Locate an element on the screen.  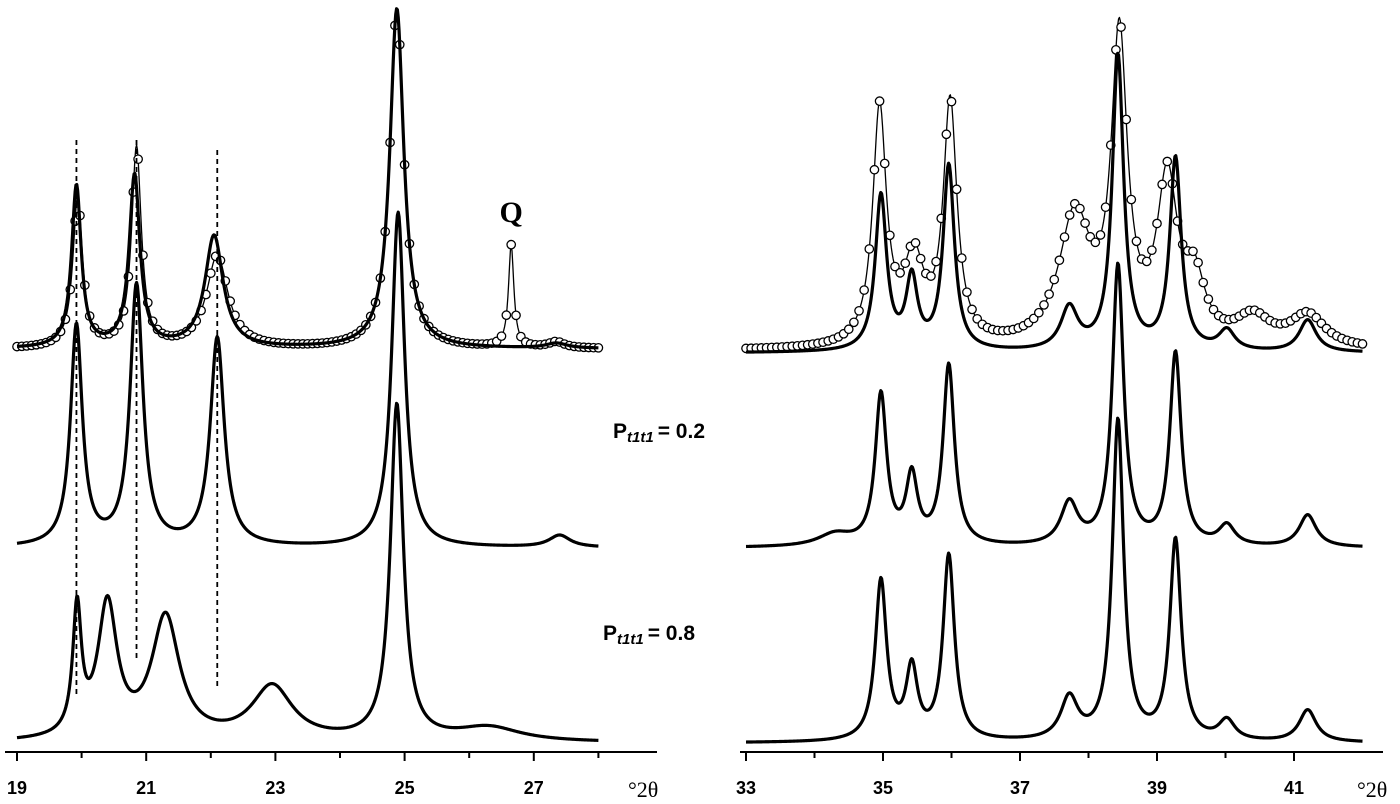
left-tick-label-21: 21 is located at coordinates (146, 788).